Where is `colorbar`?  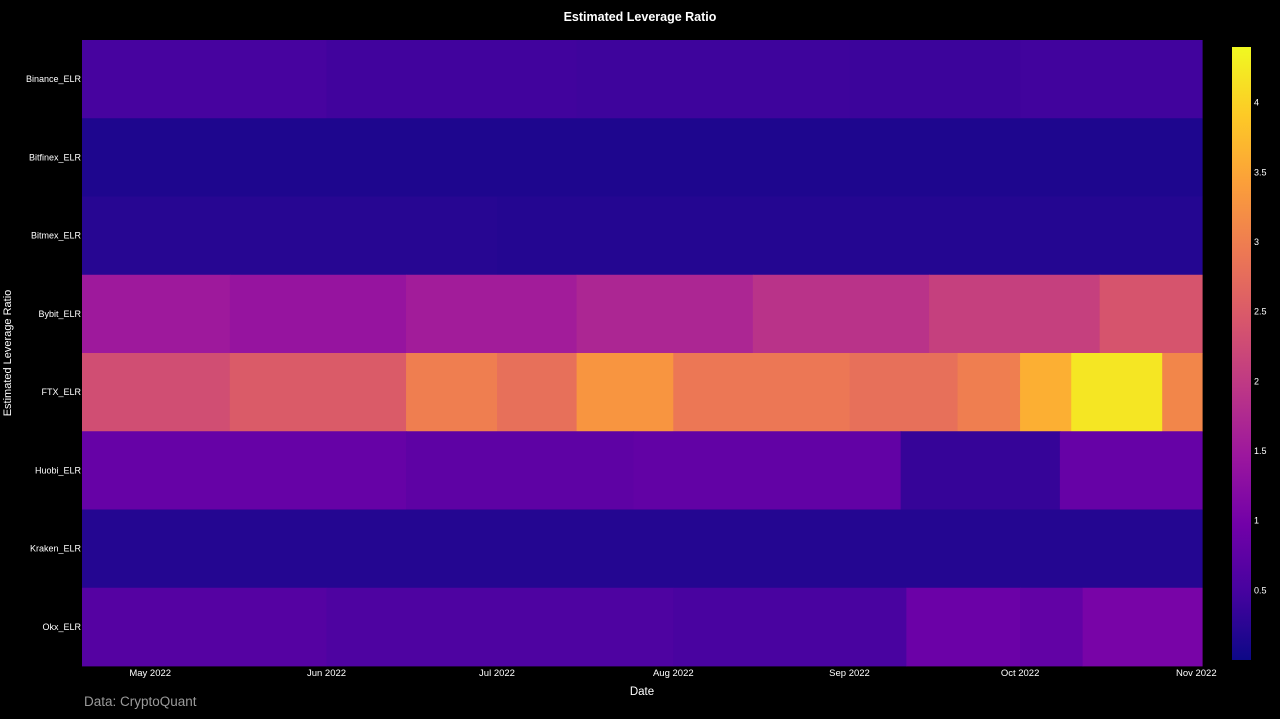
colorbar is located at coordinates (1241, 353).